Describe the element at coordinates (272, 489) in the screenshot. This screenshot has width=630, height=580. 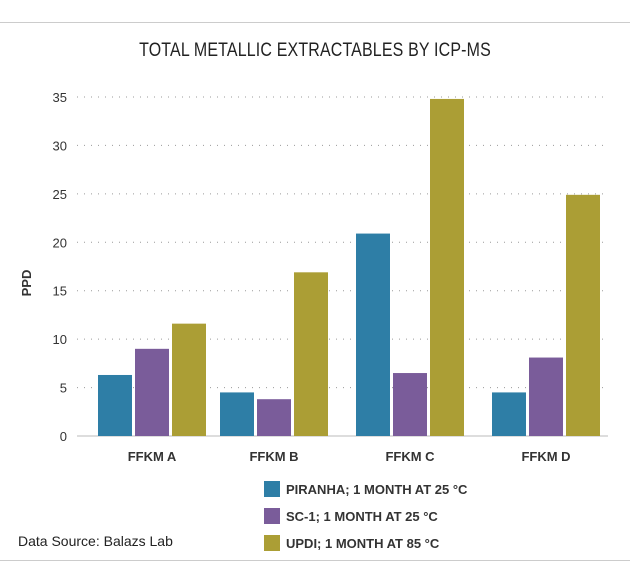
I see `legend-swatch-piranha` at that location.